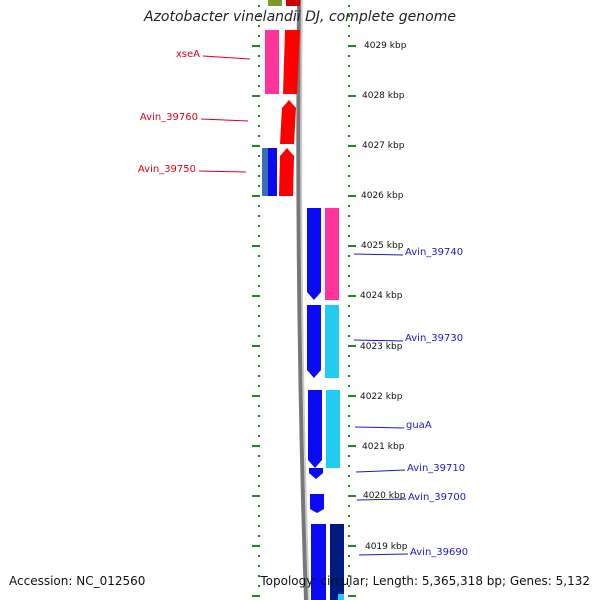 Image resolution: width=600 pixels, height=600 pixels. What do you see at coordinates (379, 427) in the screenshot?
I see `leader-line-guaA` at bounding box center [379, 427].